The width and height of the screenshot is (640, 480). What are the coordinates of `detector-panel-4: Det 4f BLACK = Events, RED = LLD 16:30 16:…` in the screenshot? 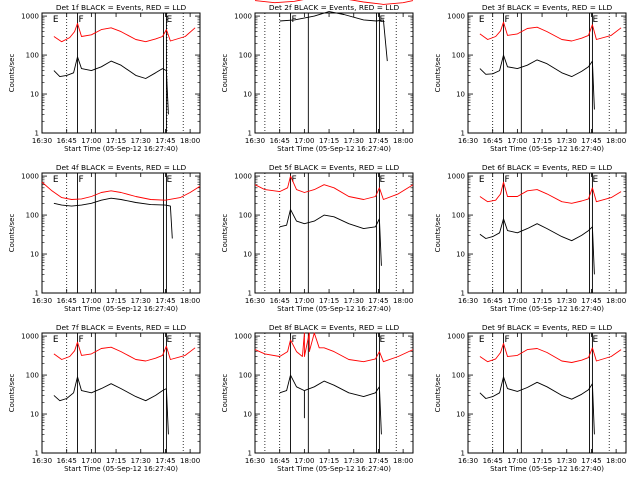 It's located at (104, 238).